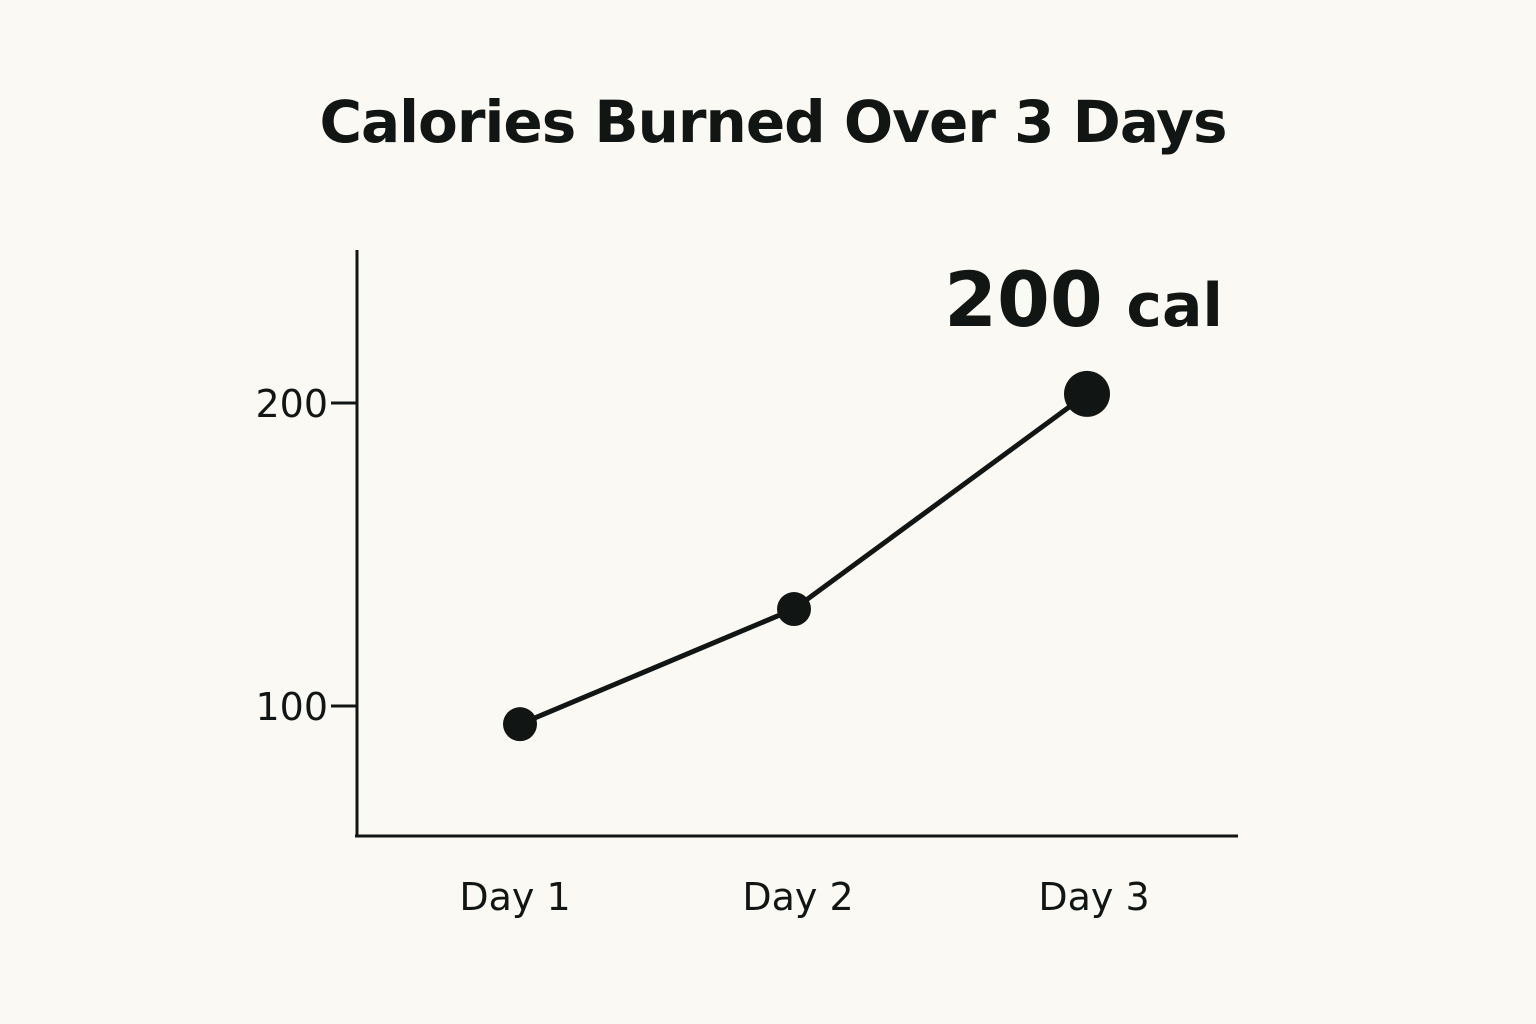  What do you see at coordinates (1093, 897) in the screenshot?
I see `x-category-label: Day 3` at bounding box center [1093, 897].